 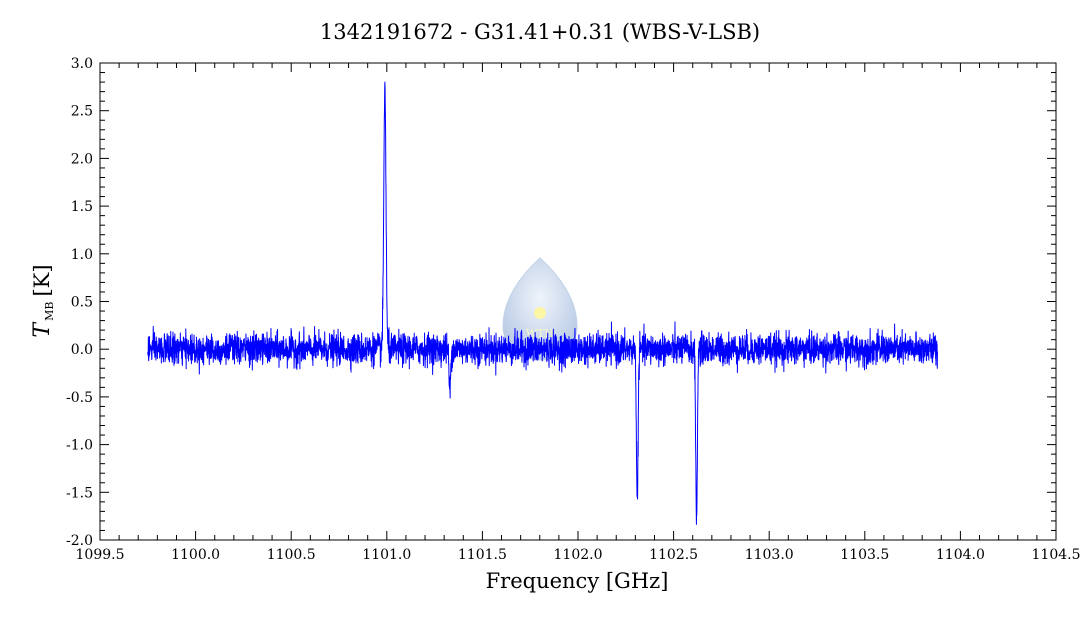 What do you see at coordinates (49, 311) in the screenshot?
I see `y-axis-label-subscript: MB` at bounding box center [49, 311].